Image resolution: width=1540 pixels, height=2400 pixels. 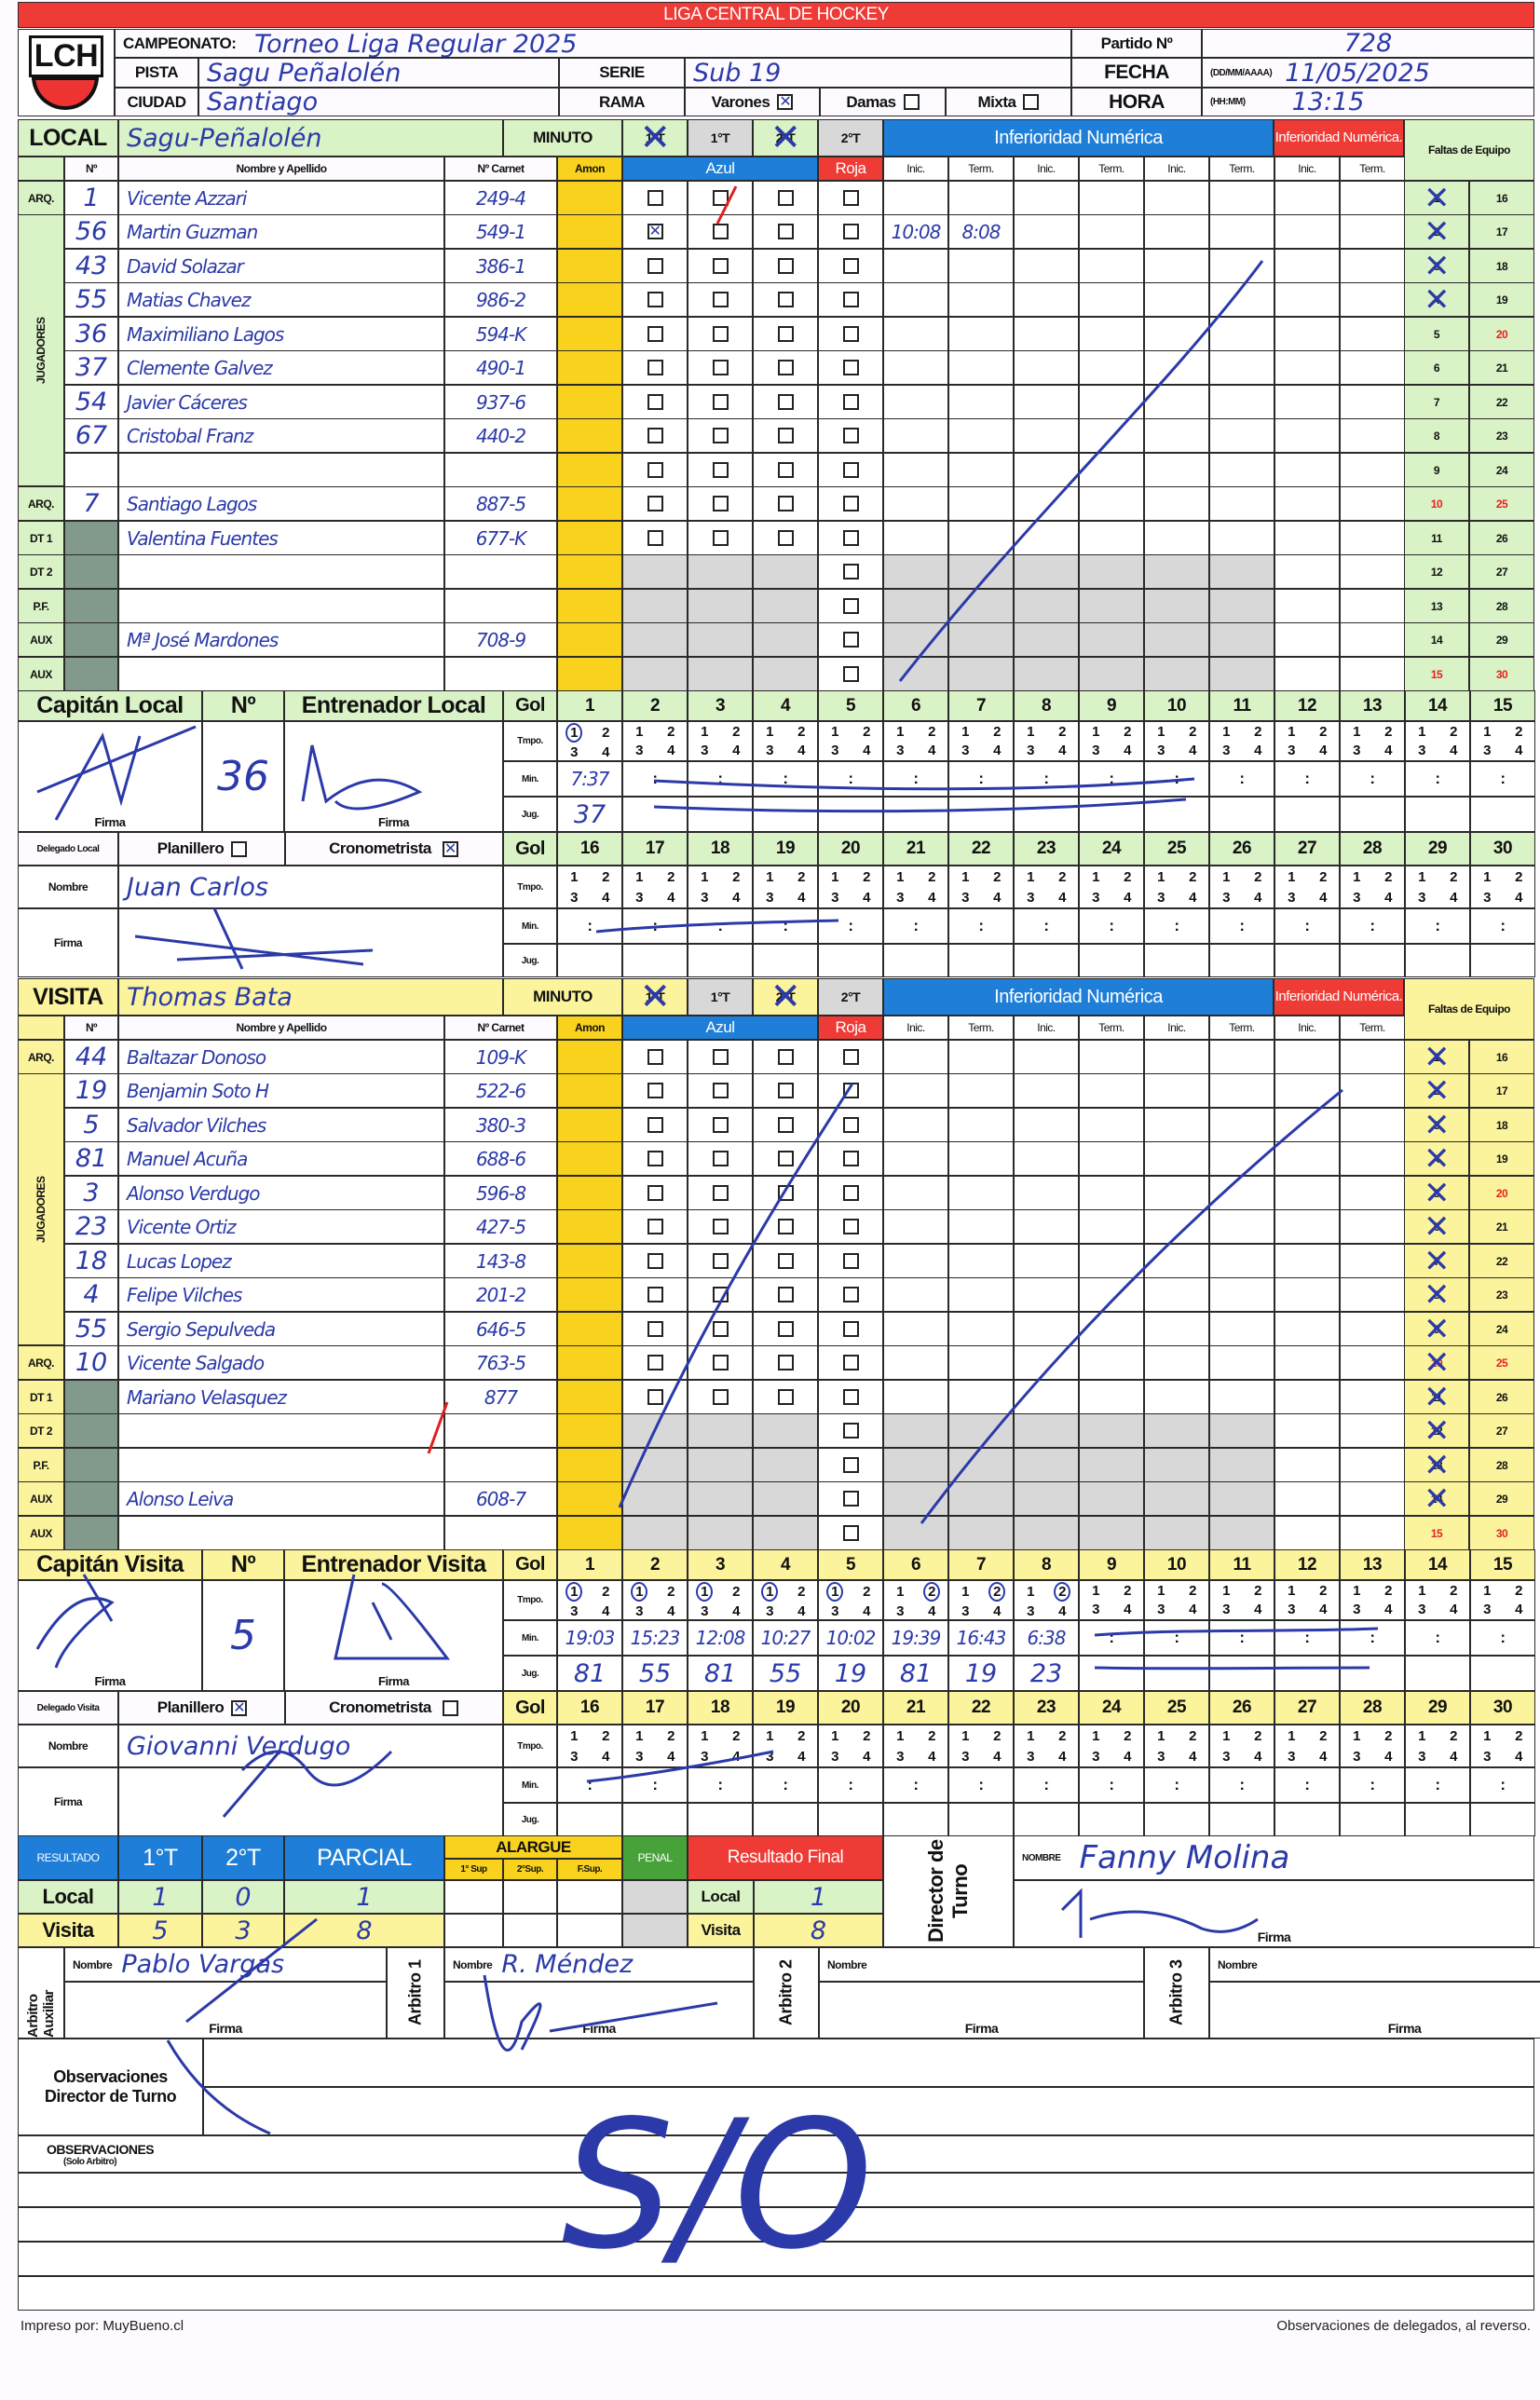 I want to click on visita-foul-number: 4, so click(x=1436, y=1158).